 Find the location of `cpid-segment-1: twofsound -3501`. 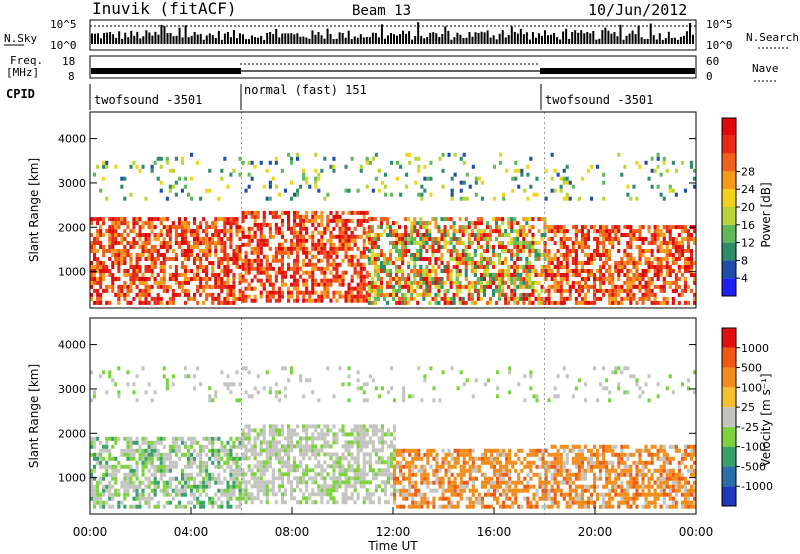

cpid-segment-1: twofsound -3501 is located at coordinates (148, 100).